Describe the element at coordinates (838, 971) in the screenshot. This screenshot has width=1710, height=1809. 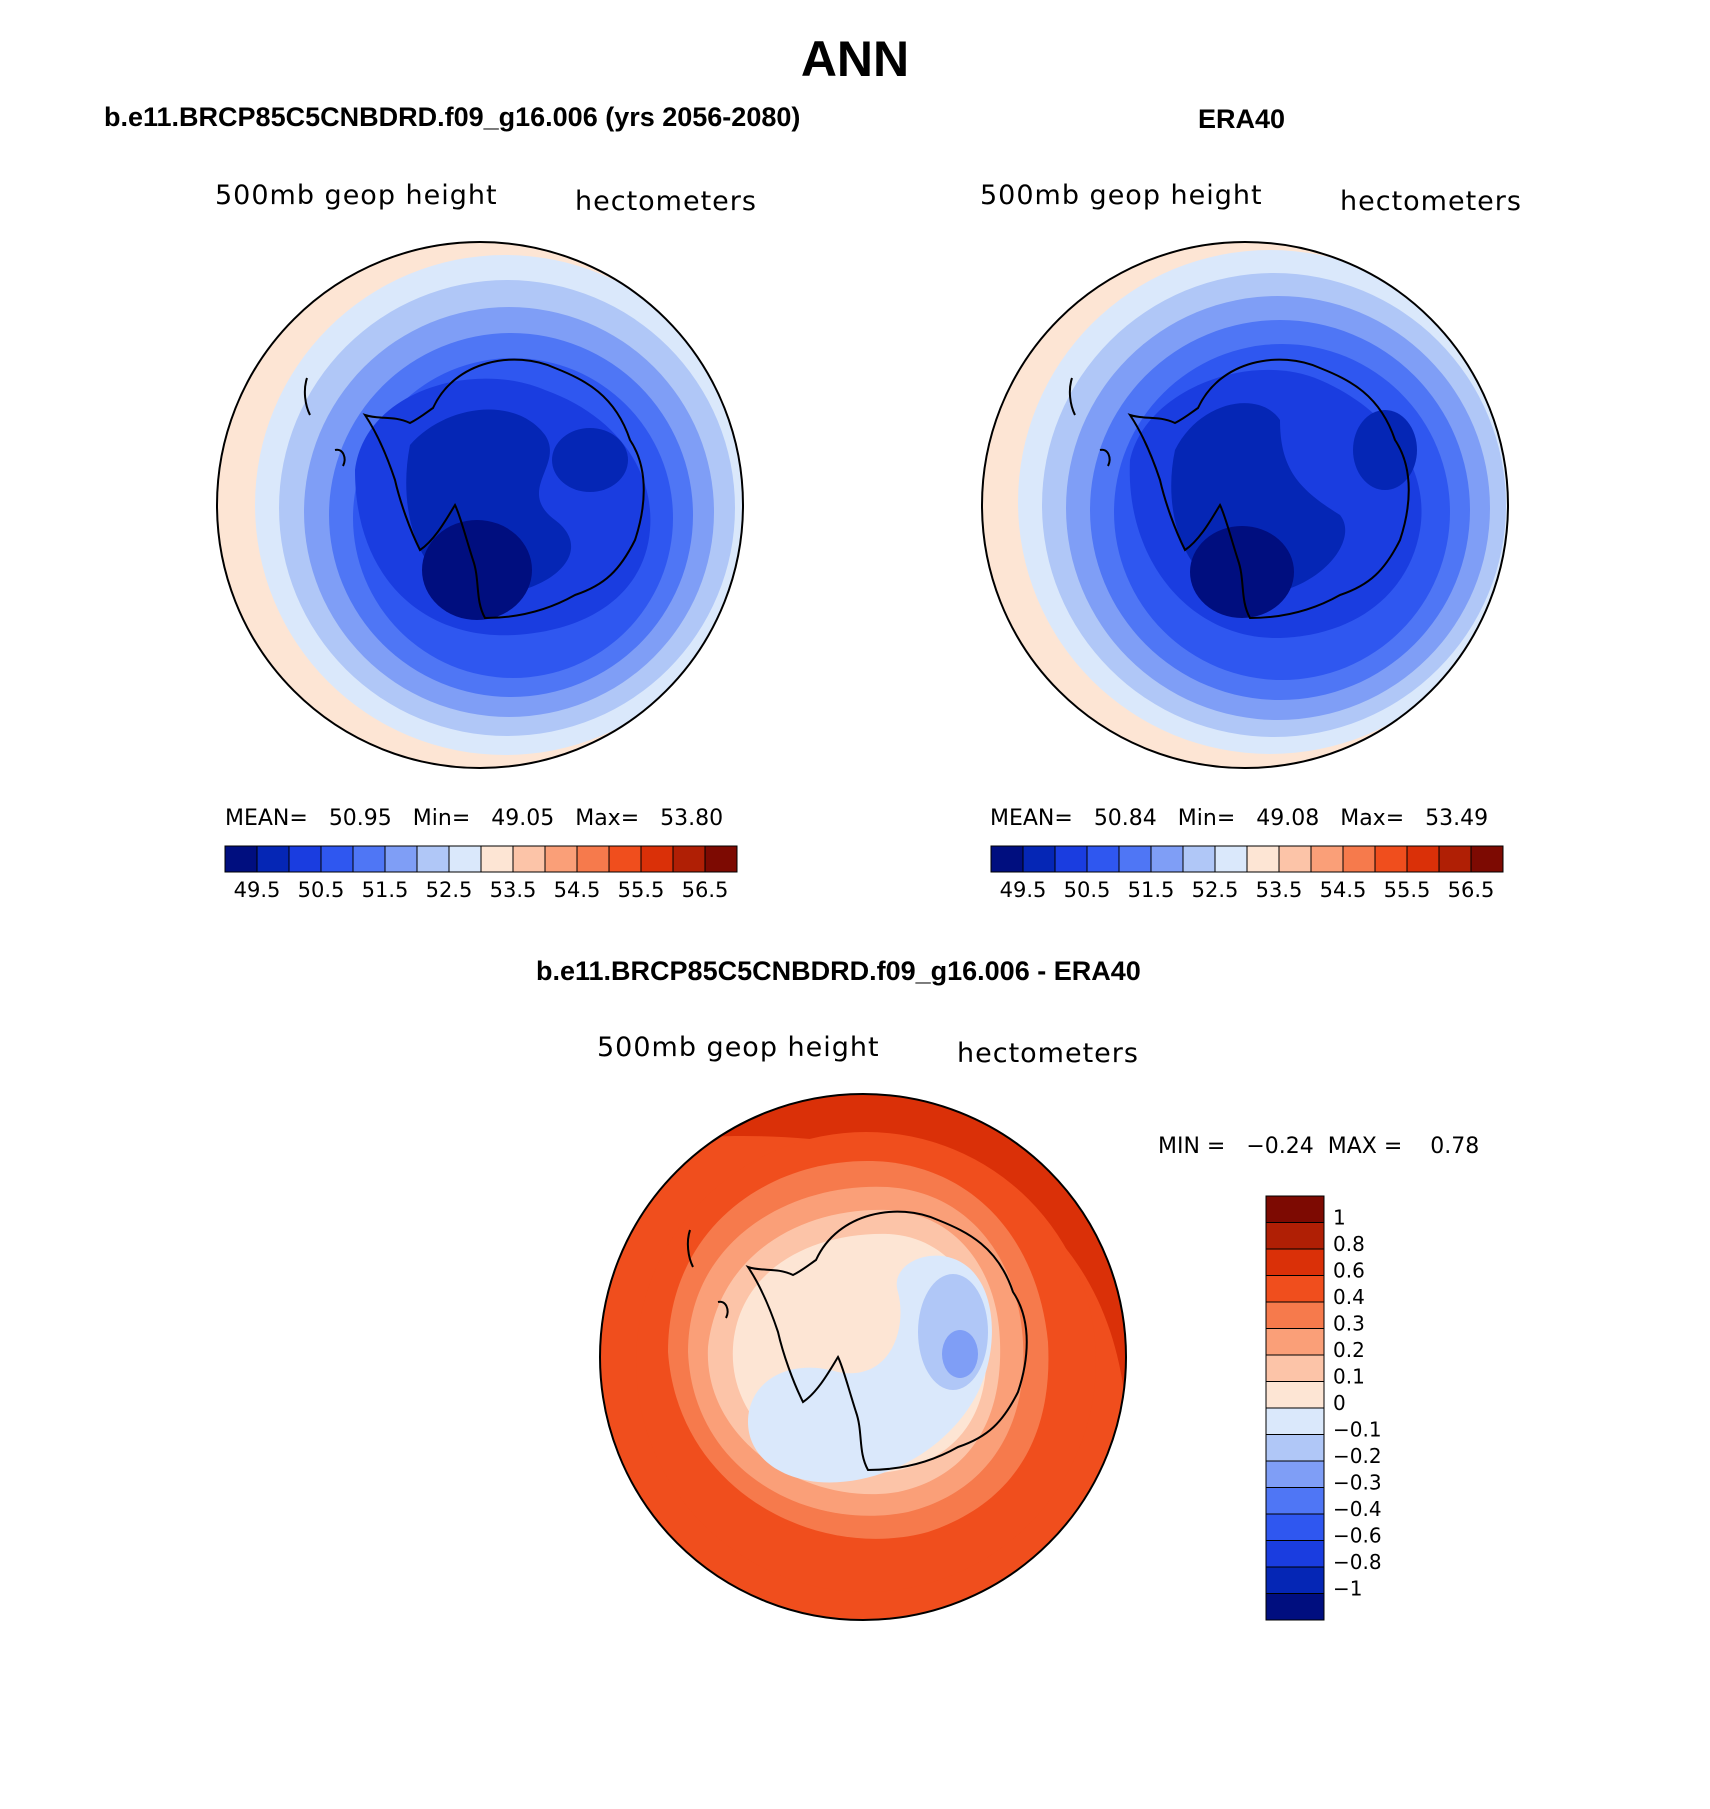
I see `panel-3-title: b.e11.BRCP85C5CNBDRD.f09_g16.006 - ERA40` at that location.